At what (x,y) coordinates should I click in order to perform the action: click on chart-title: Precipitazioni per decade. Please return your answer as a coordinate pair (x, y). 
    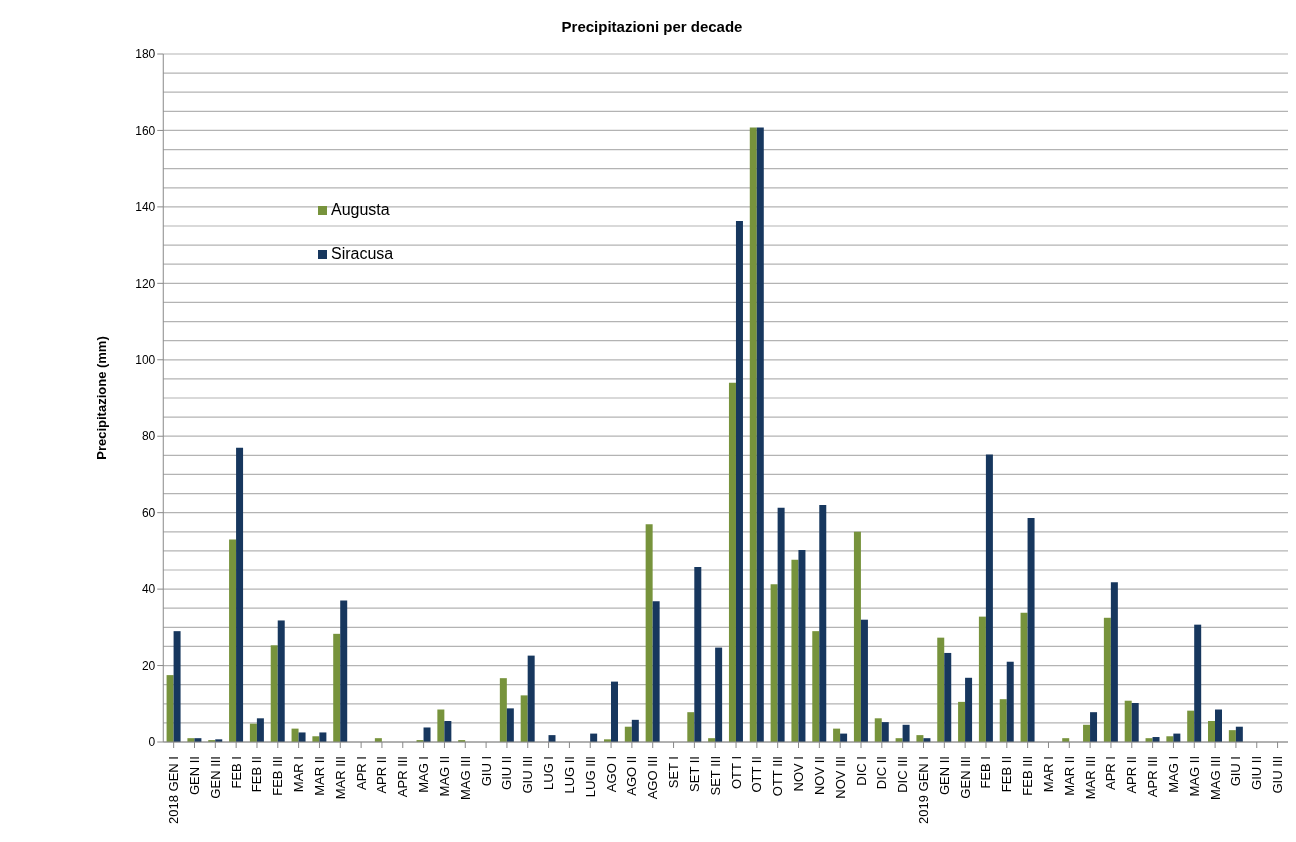
    Looking at the image, I should click on (652, 27).